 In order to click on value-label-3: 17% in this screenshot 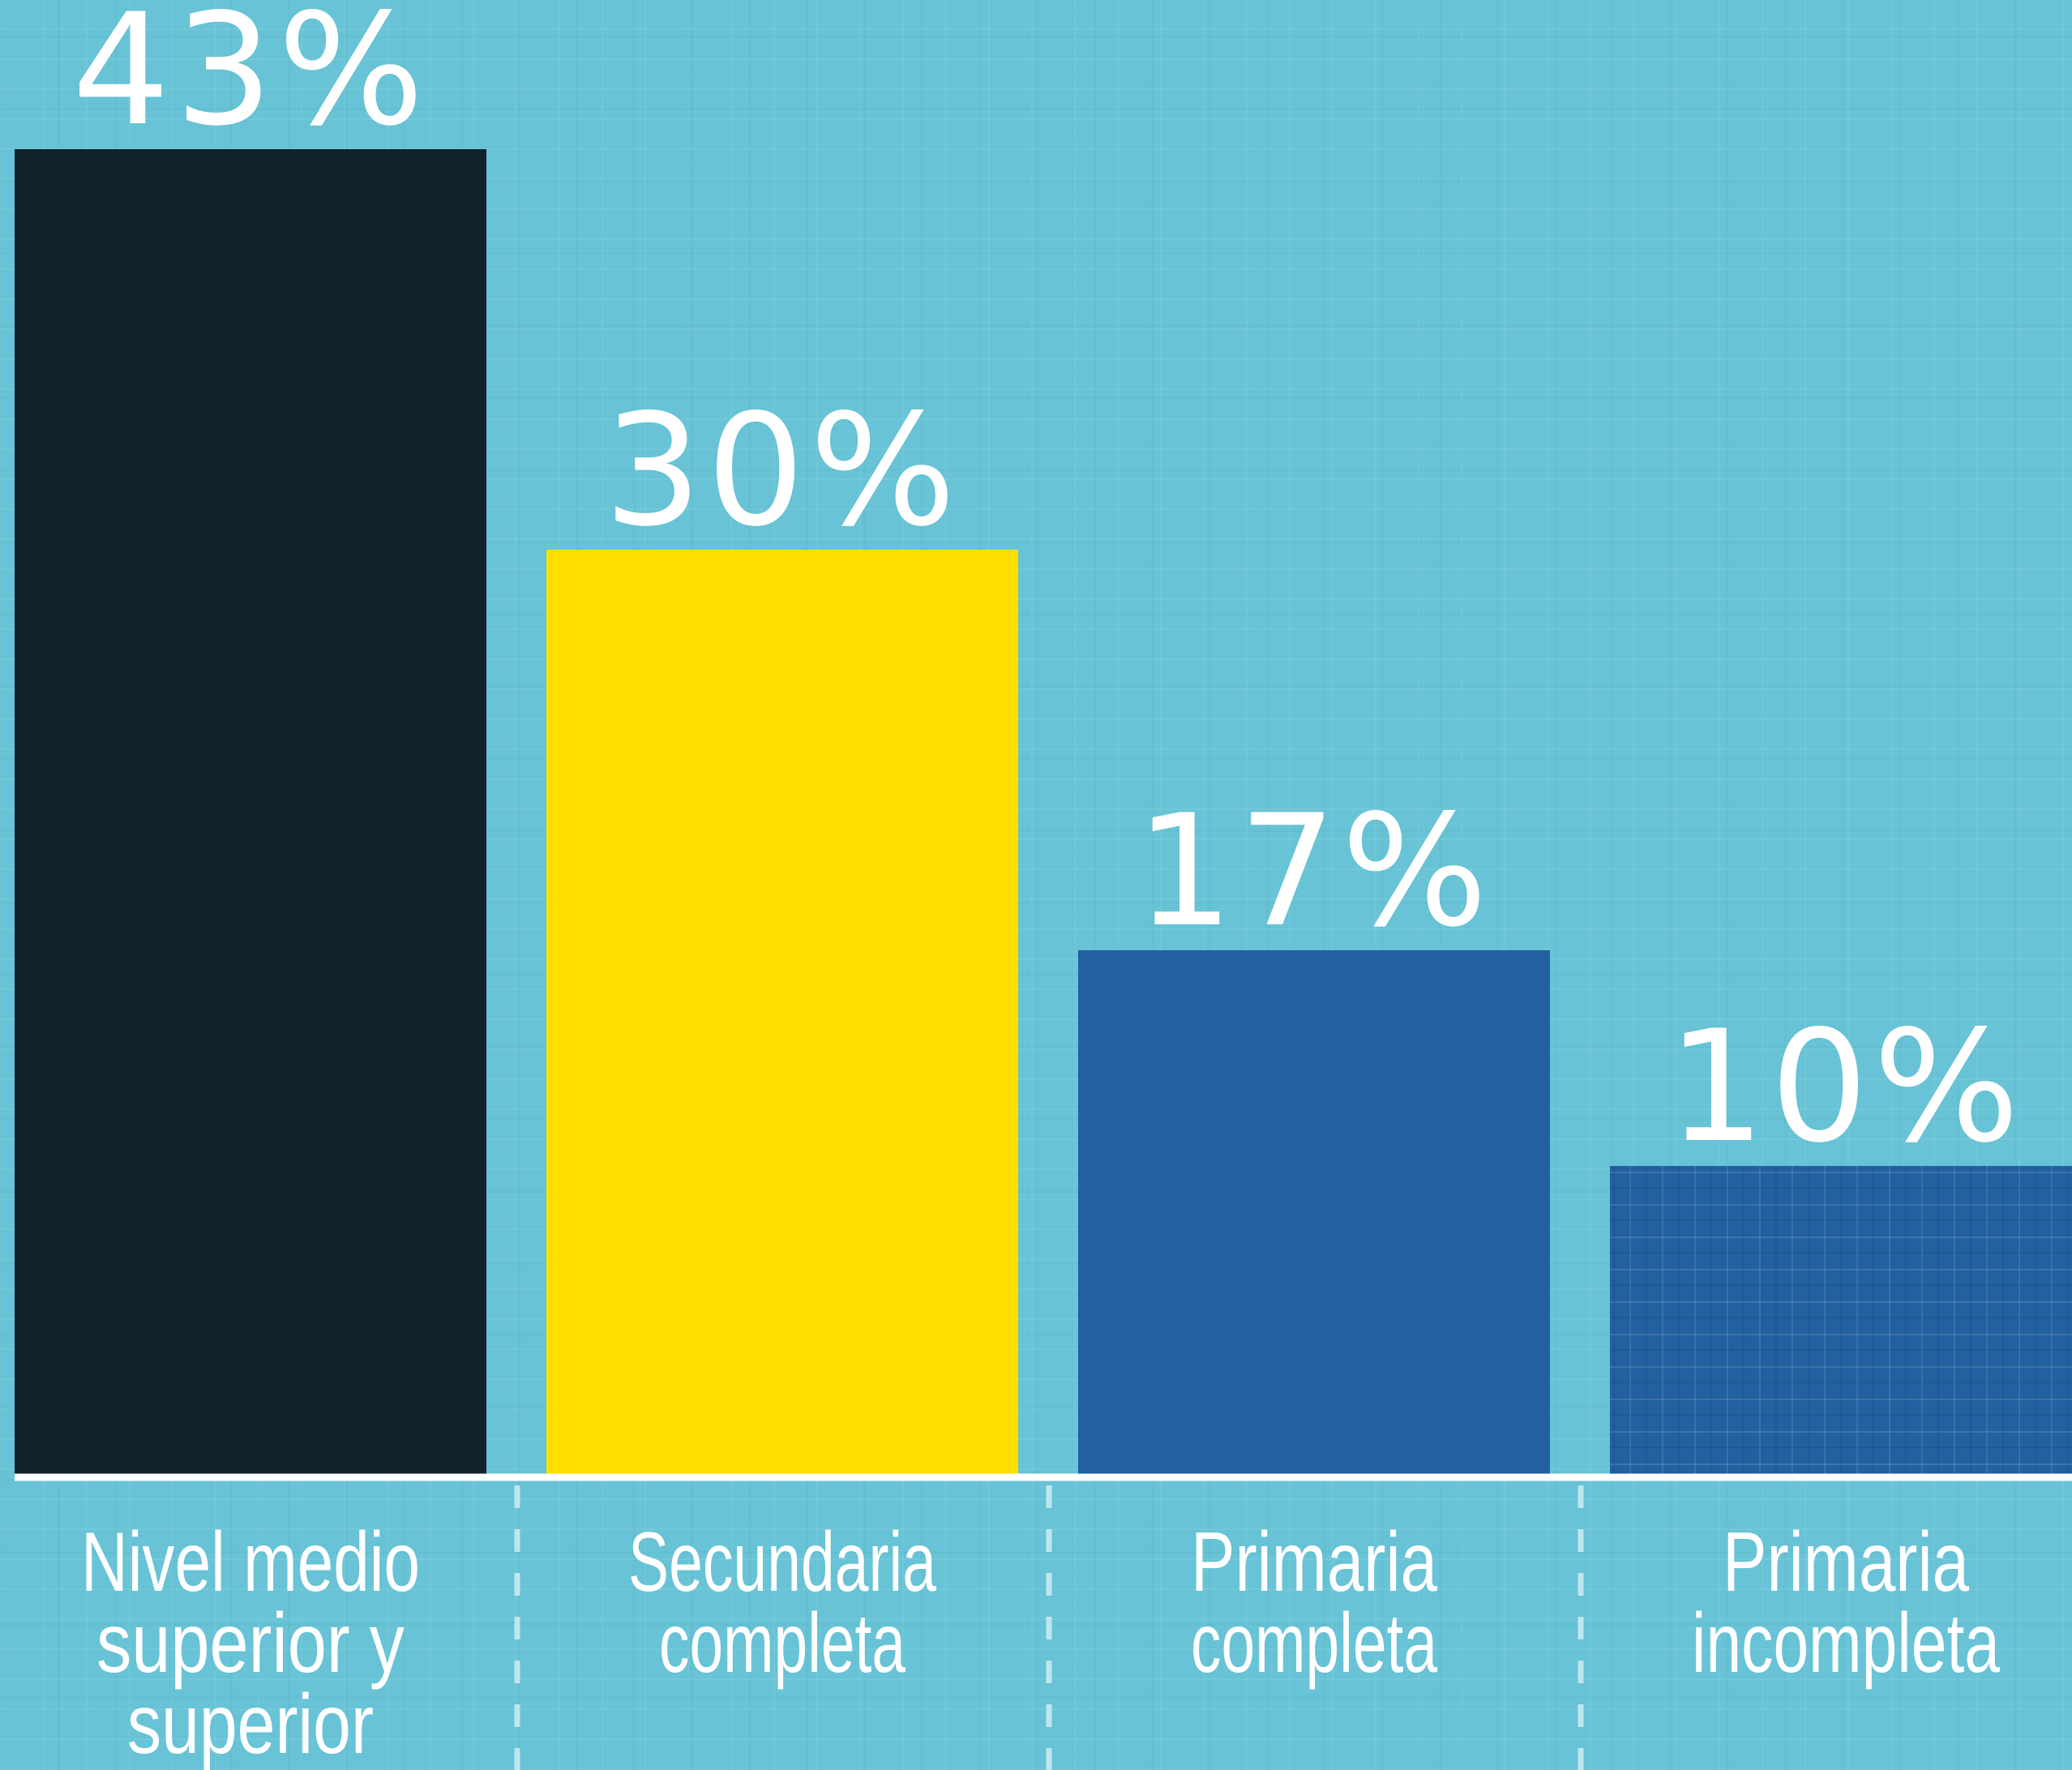, I will do `click(1314, 872)`.